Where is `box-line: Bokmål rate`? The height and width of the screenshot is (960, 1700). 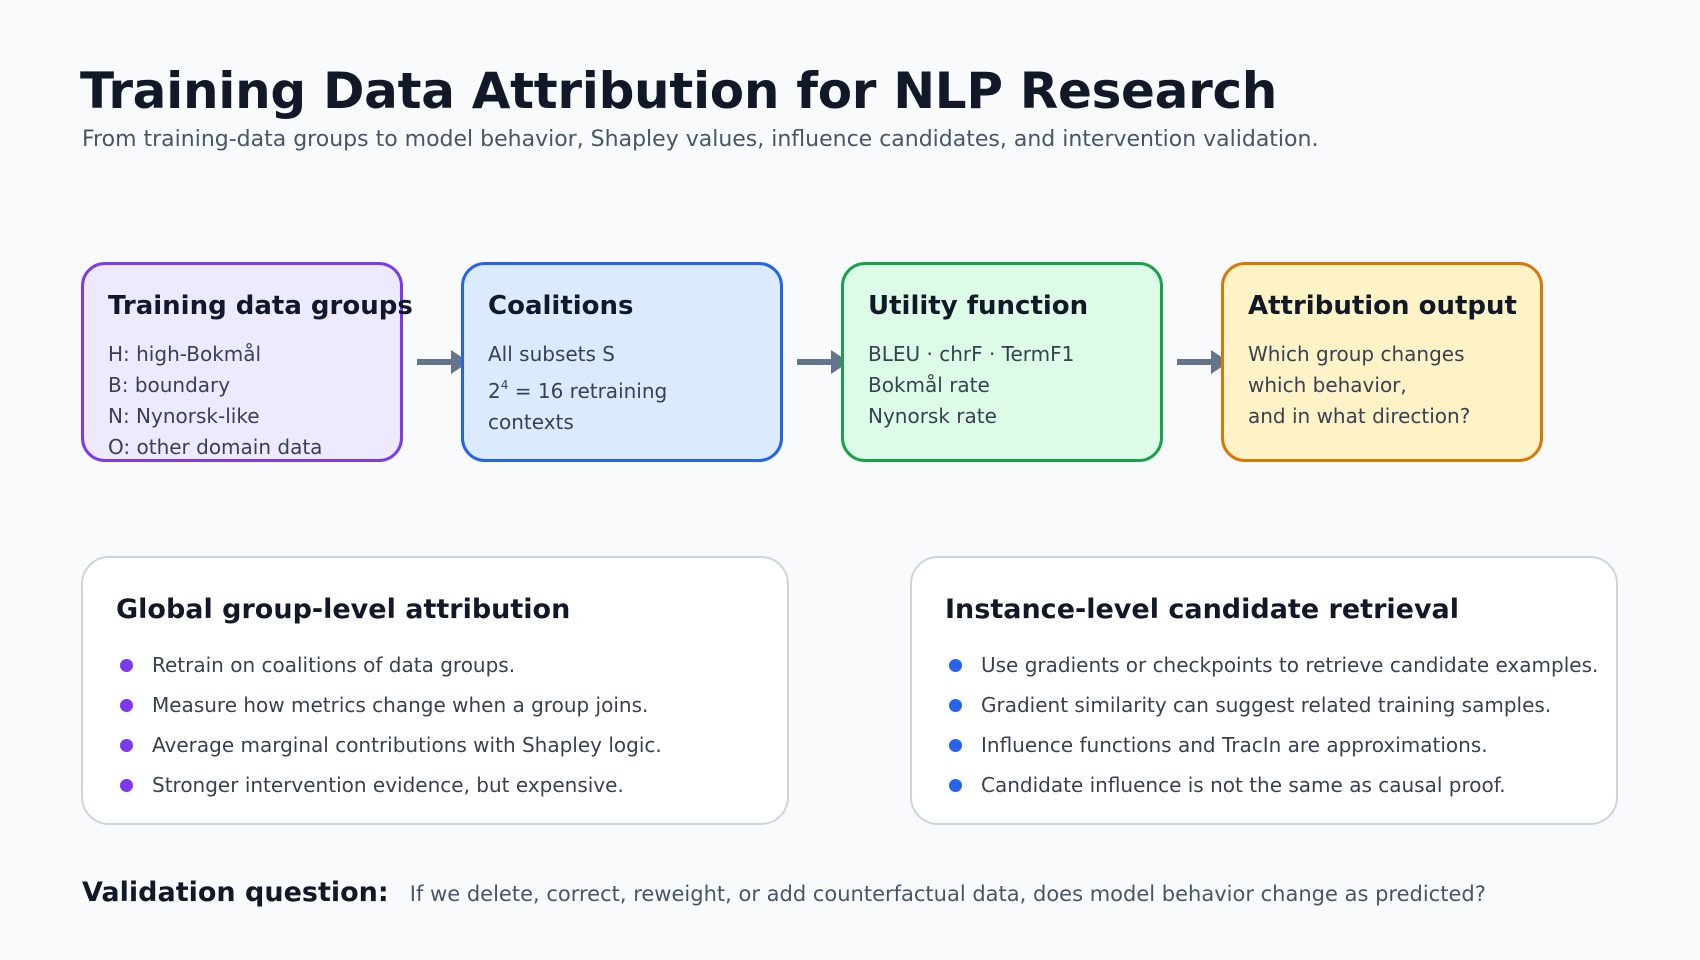 box-line: Bokmål rate is located at coordinates (929, 385).